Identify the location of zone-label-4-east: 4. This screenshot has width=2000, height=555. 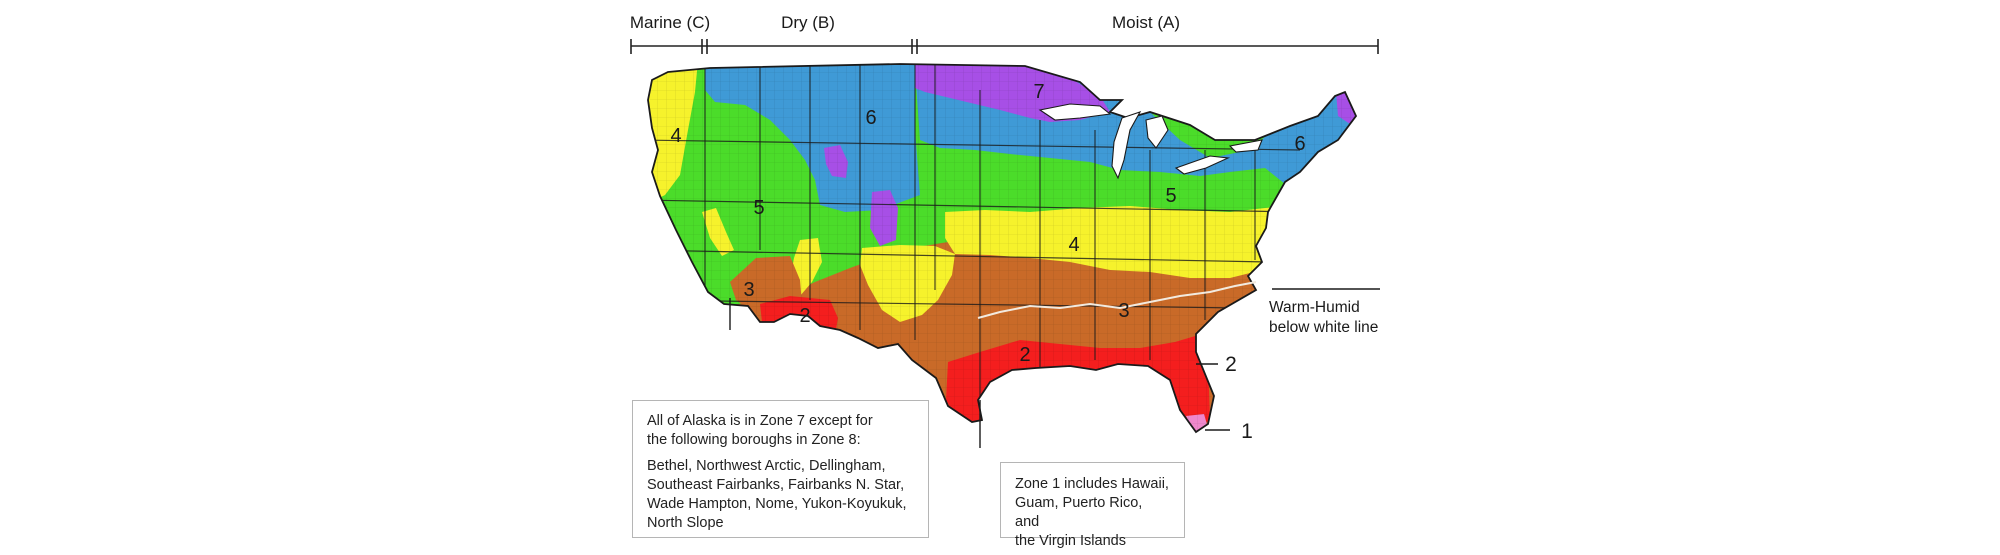
(1073, 245).